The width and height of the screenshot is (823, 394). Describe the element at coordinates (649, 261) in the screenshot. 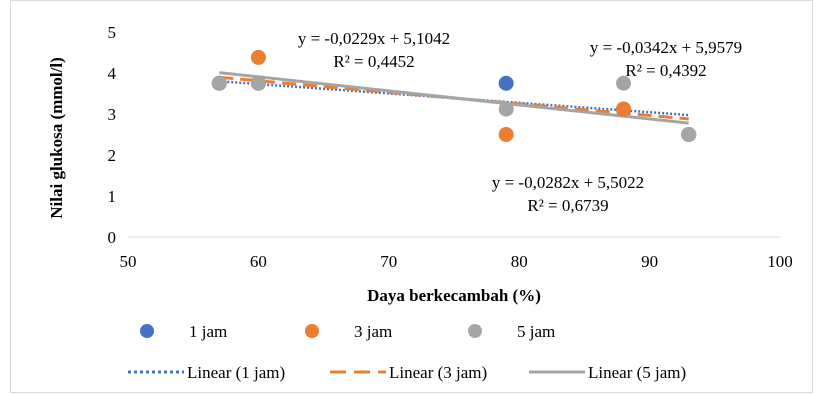

I see `x-tick-label: 90` at that location.